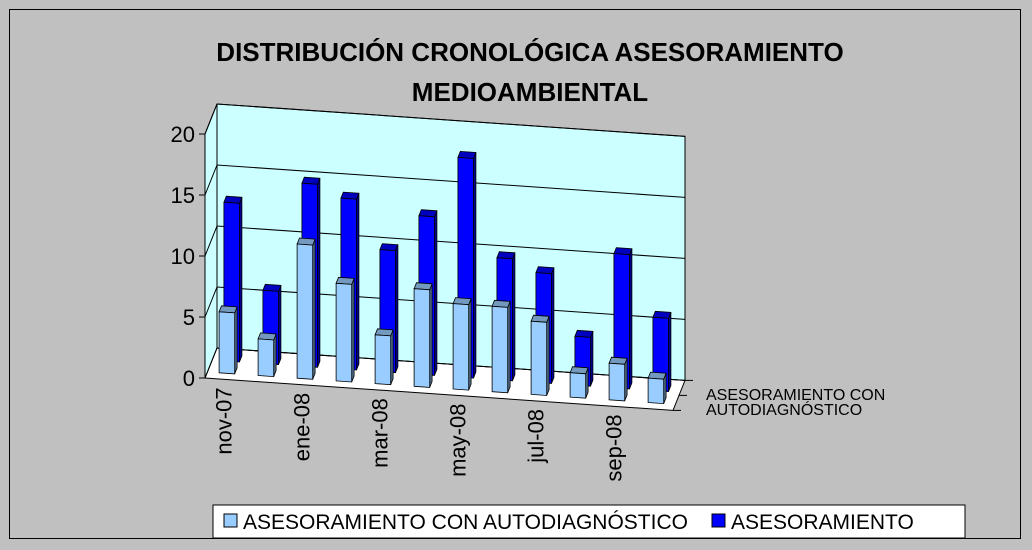 This screenshot has width=1032, height=550. What do you see at coordinates (822, 522) in the screenshot?
I see `legend-label: ASESORAMIENTO` at bounding box center [822, 522].